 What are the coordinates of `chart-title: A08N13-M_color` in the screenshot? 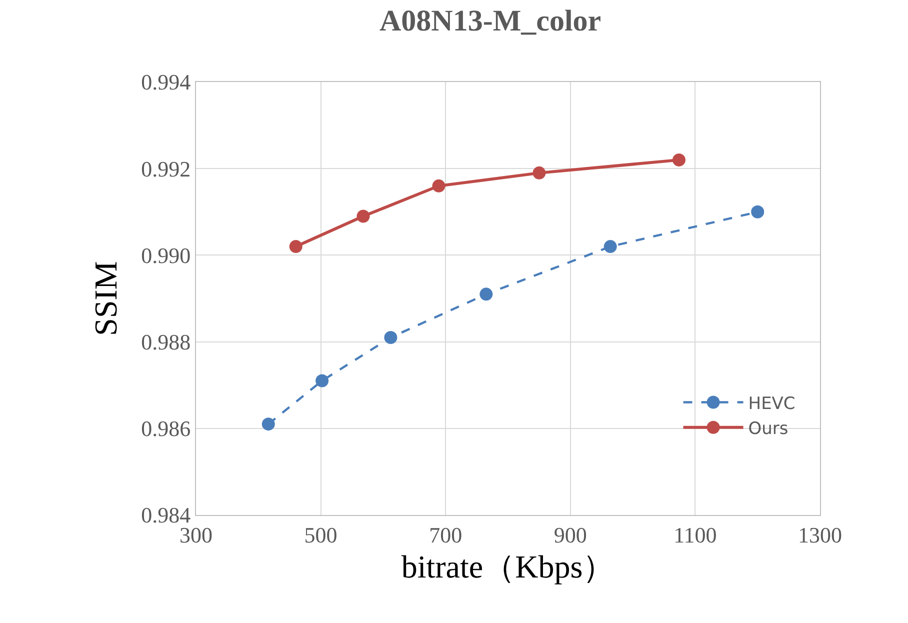 It's located at (491, 21).